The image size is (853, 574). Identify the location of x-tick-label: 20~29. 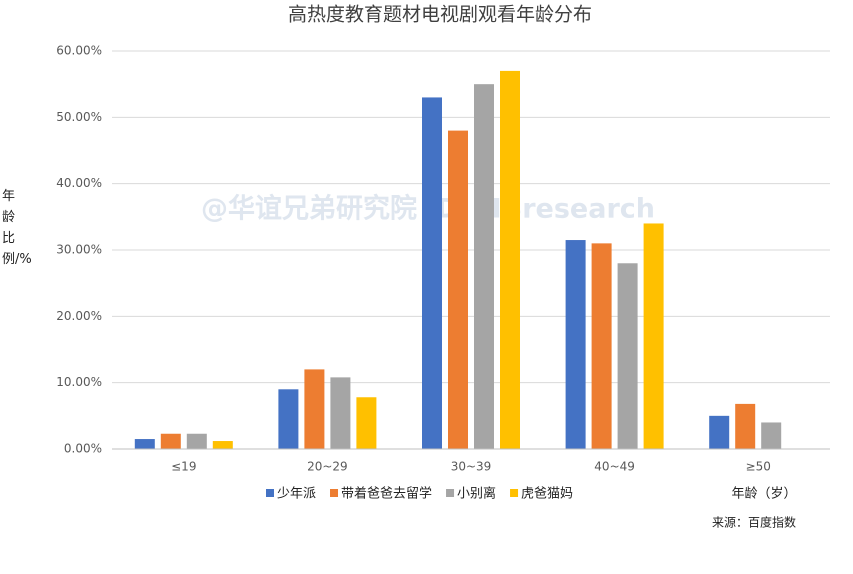
(327, 467).